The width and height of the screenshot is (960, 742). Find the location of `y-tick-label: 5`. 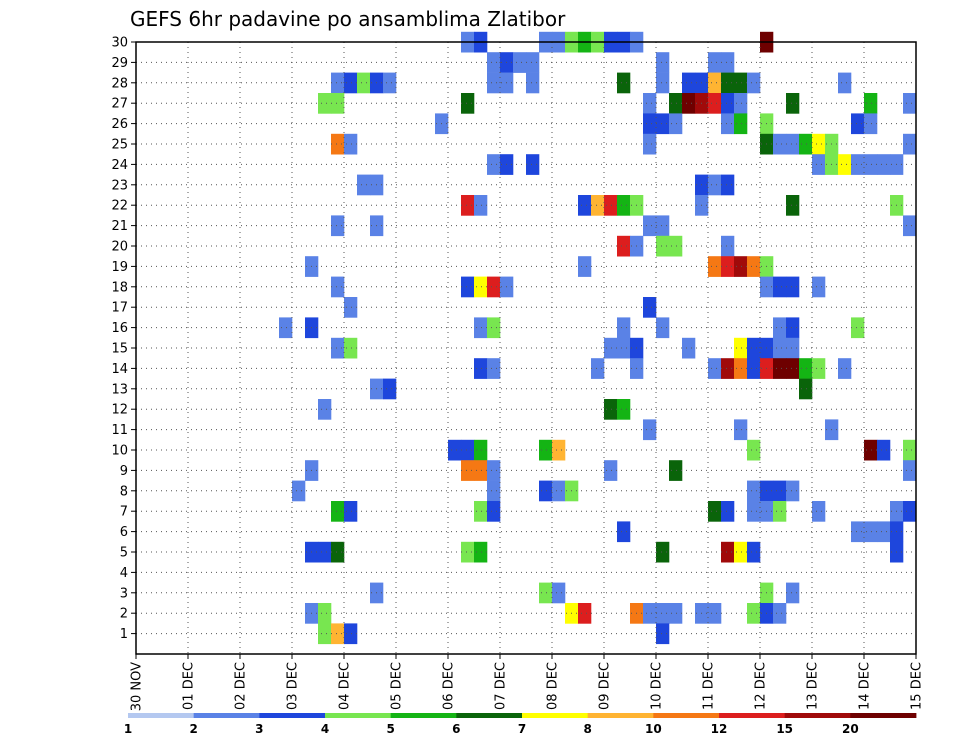

y-tick-label: 5 is located at coordinates (124, 553).